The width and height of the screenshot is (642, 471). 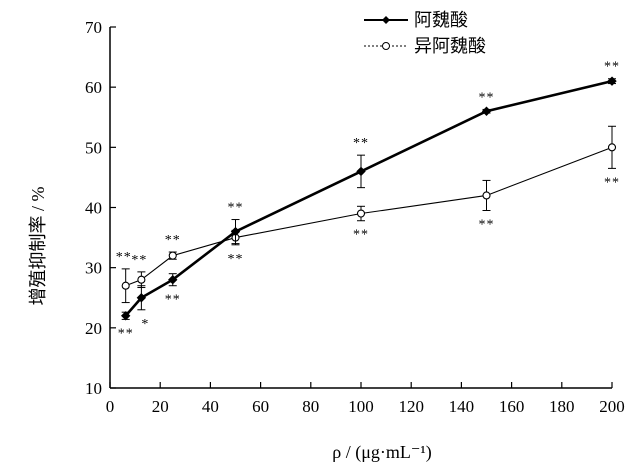 What do you see at coordinates (462, 406) in the screenshot?
I see `x-tick-label: 140` at bounding box center [462, 406].